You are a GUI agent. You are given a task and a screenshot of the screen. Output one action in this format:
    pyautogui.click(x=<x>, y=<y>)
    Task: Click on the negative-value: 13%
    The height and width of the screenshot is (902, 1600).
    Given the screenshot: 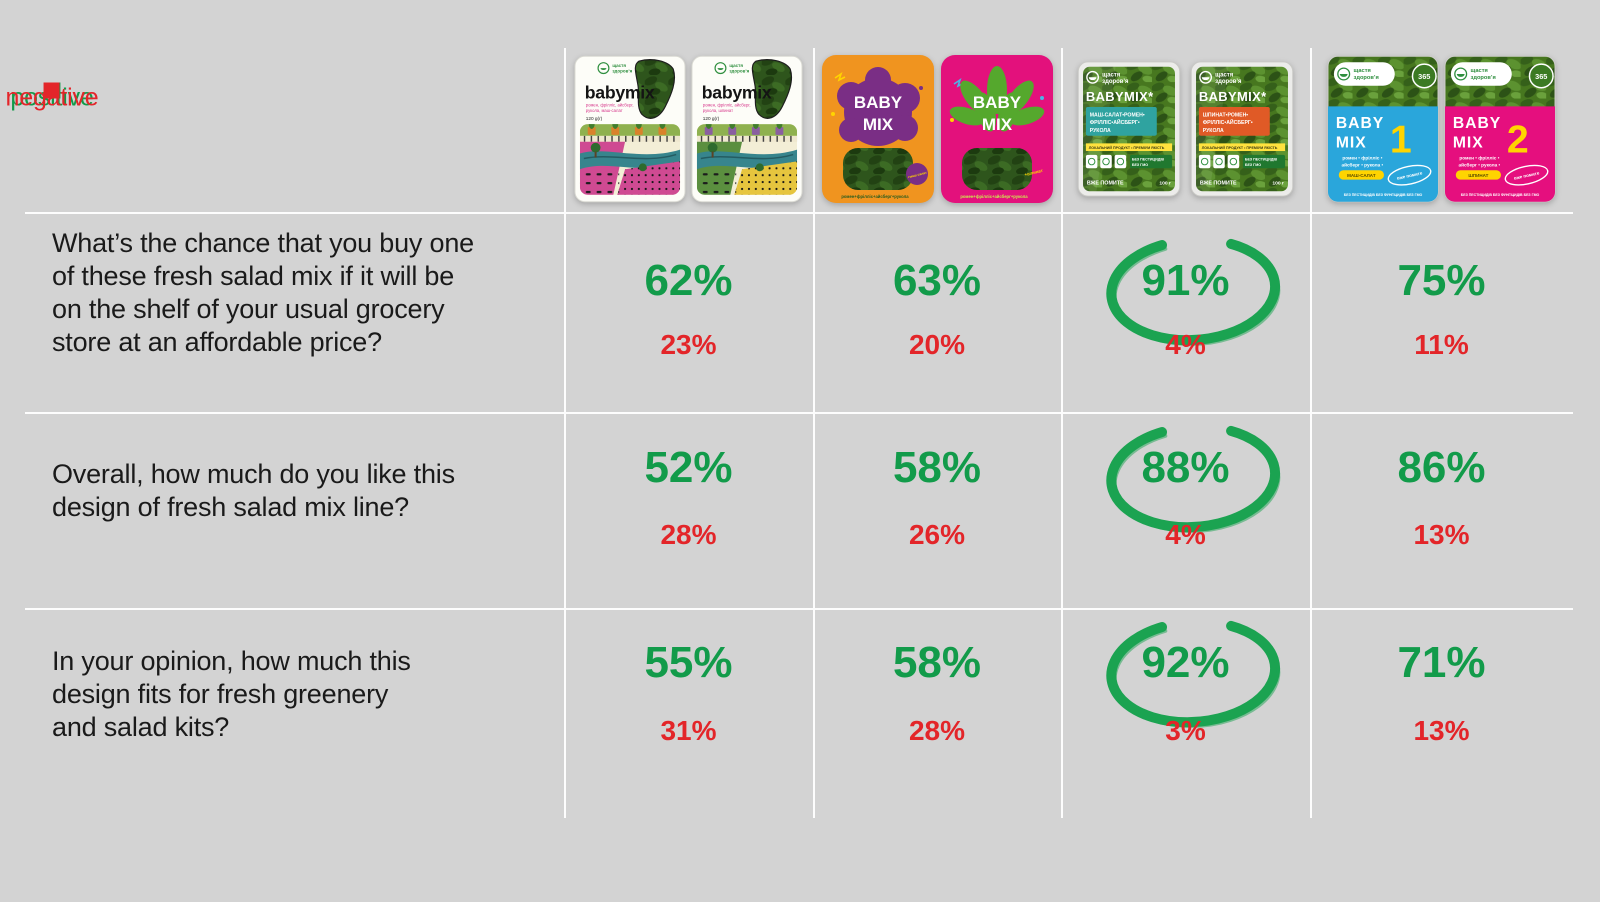 What is the action you would take?
    pyautogui.click(x=1441, y=730)
    